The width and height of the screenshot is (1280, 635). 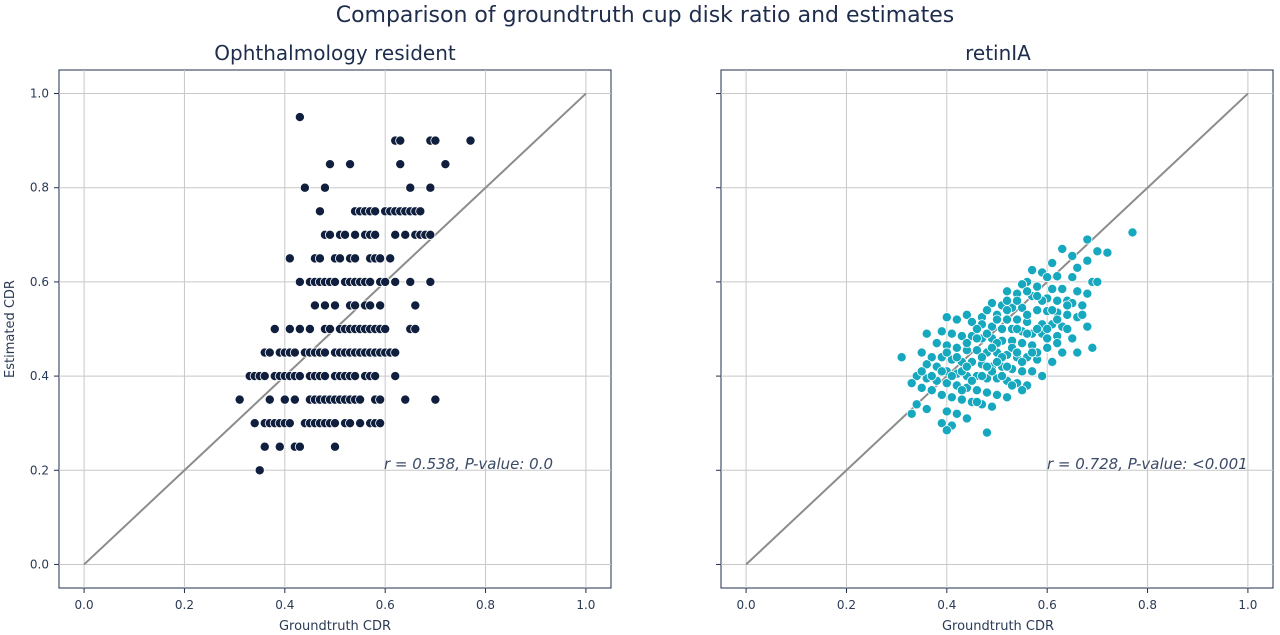 What do you see at coordinates (184, 605) in the screenshot?
I see `x-tick-label: 0.2` at bounding box center [184, 605].